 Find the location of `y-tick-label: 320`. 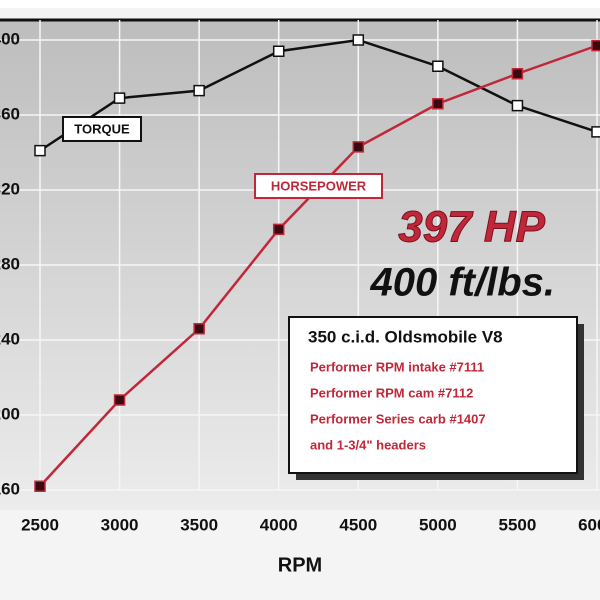

y-tick-label: 320 is located at coordinates (10, 188).